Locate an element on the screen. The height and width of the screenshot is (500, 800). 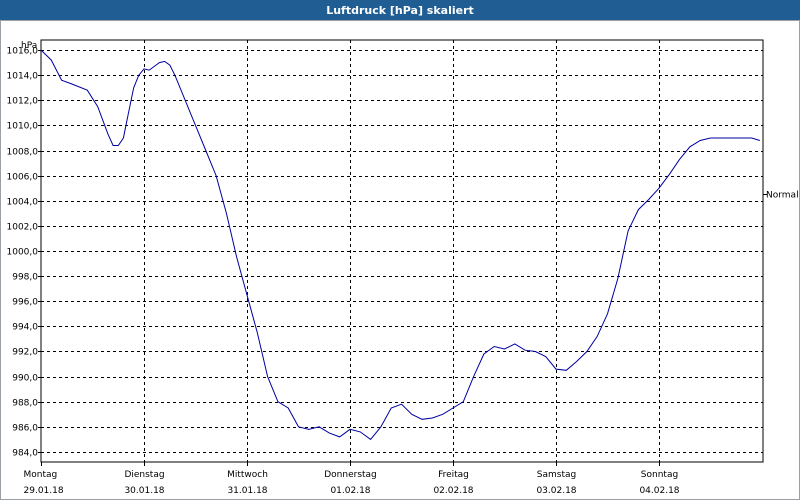
y-tick-label: 1006,0 is located at coordinates (23, 178).